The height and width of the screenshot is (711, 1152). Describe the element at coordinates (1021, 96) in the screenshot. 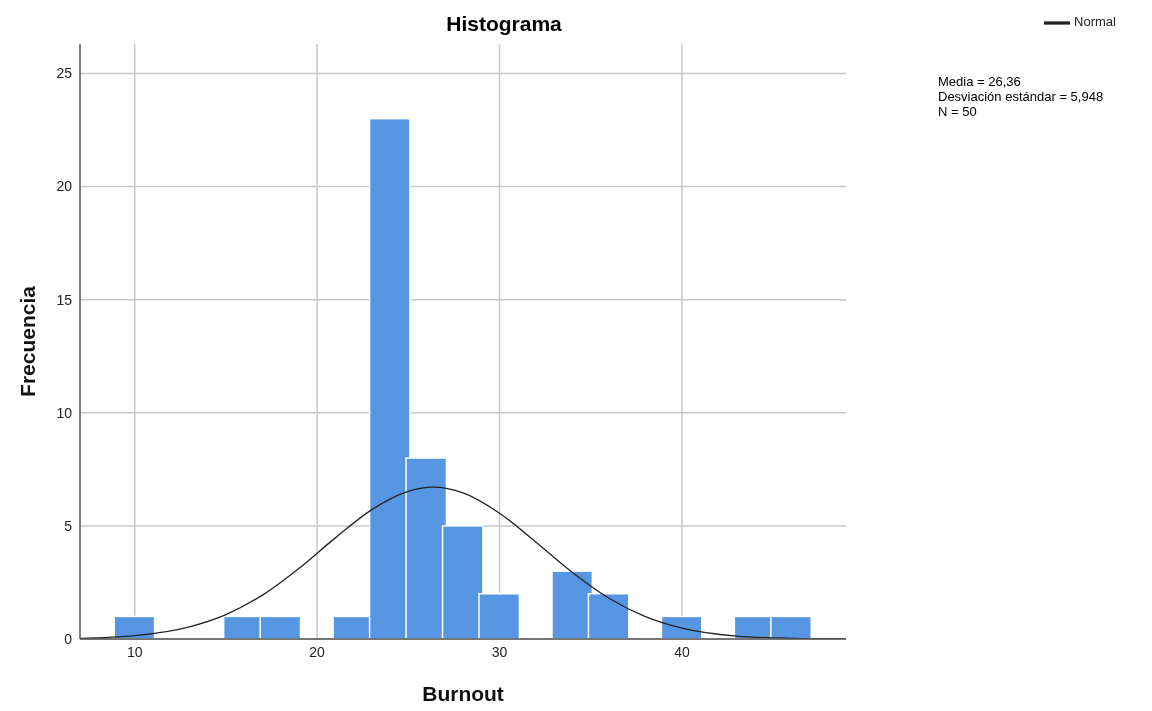

I see `text: Desviación estándar = 5,948` at that location.